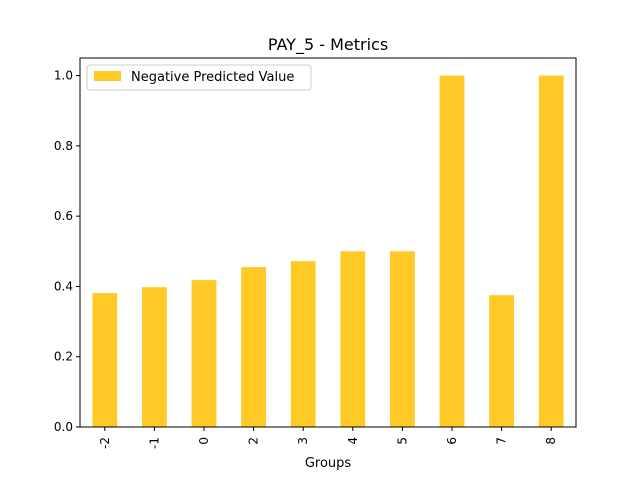  What do you see at coordinates (63, 216) in the screenshot?
I see `y-tick-label: 0.6` at bounding box center [63, 216].